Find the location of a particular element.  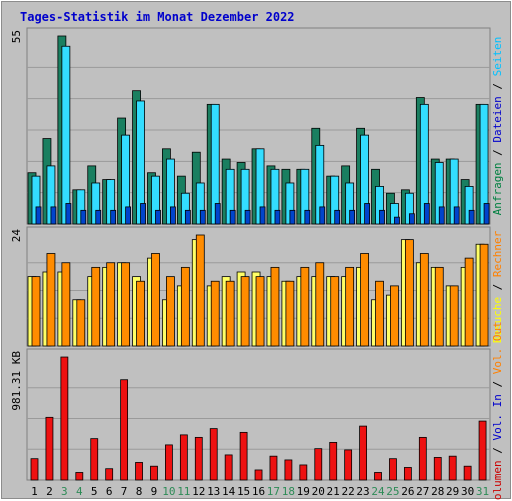

day-label-6: 6 is located at coordinates (109, 491).